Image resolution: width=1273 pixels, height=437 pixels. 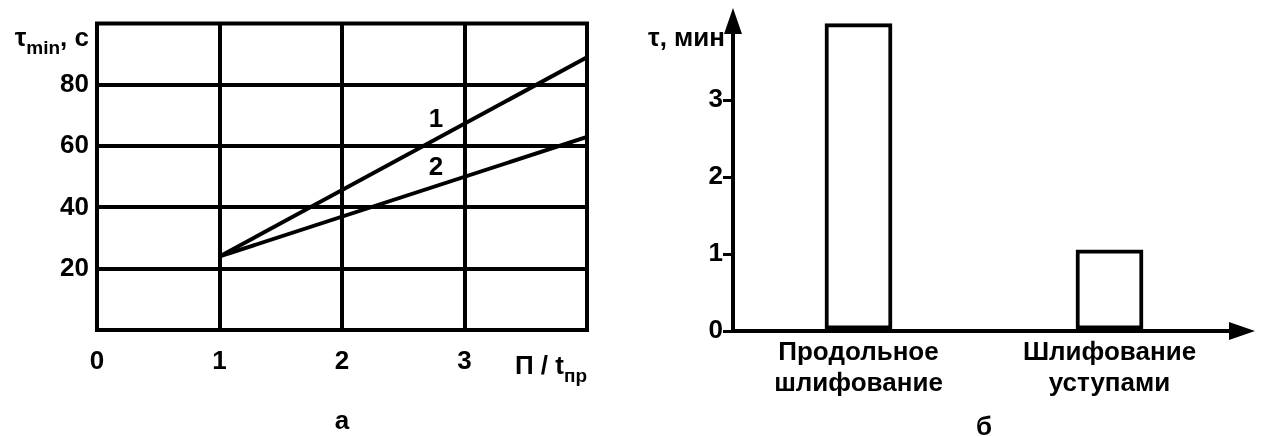 What do you see at coordinates (342, 420) in the screenshot?
I see `text: а` at bounding box center [342, 420].